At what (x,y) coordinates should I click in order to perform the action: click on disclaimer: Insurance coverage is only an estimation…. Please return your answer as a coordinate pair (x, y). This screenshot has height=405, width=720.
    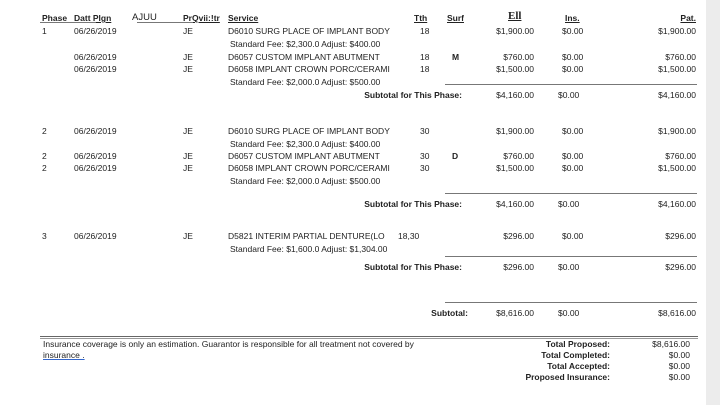
    Looking at the image, I should click on (228, 344).